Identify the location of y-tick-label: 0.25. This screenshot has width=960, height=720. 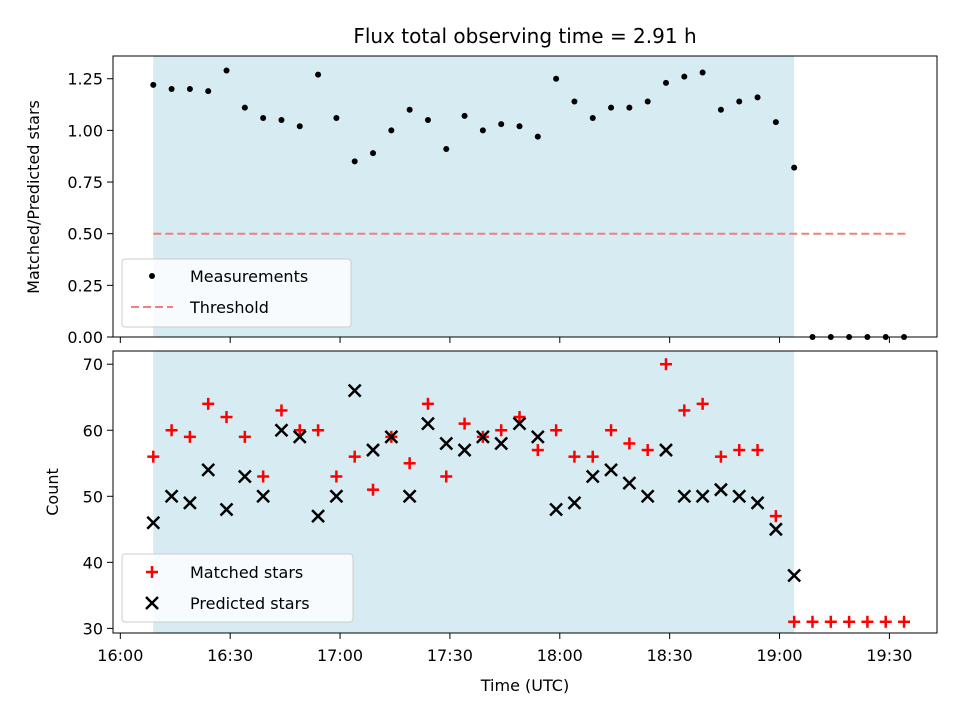
(85, 285).